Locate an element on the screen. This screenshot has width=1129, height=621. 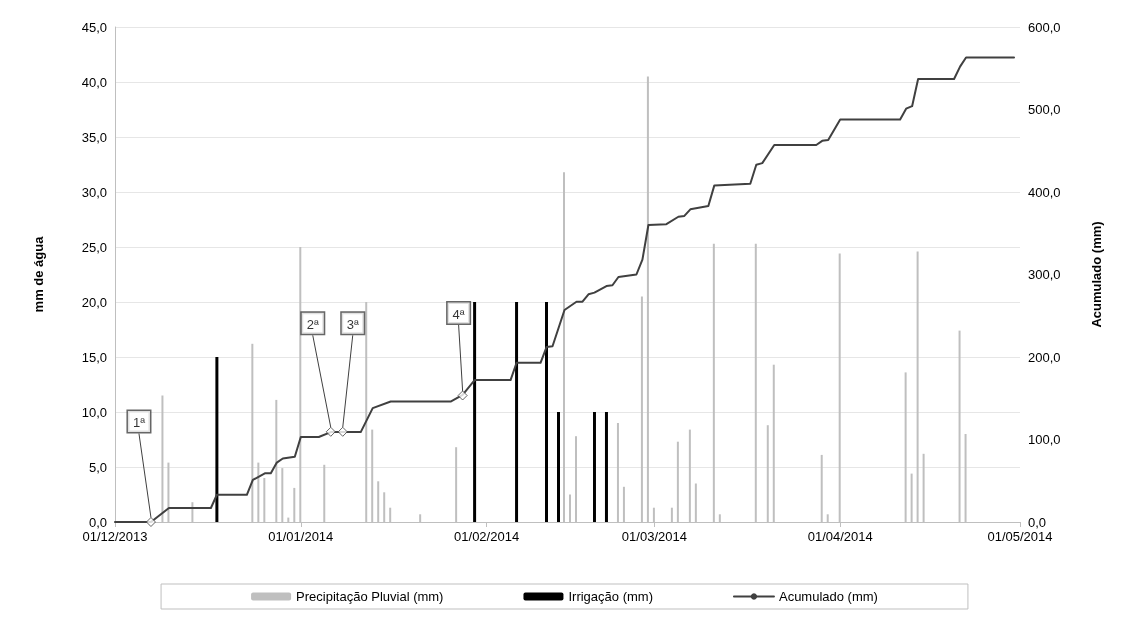
y-tick-label: 10,0 is located at coordinates (94, 412).